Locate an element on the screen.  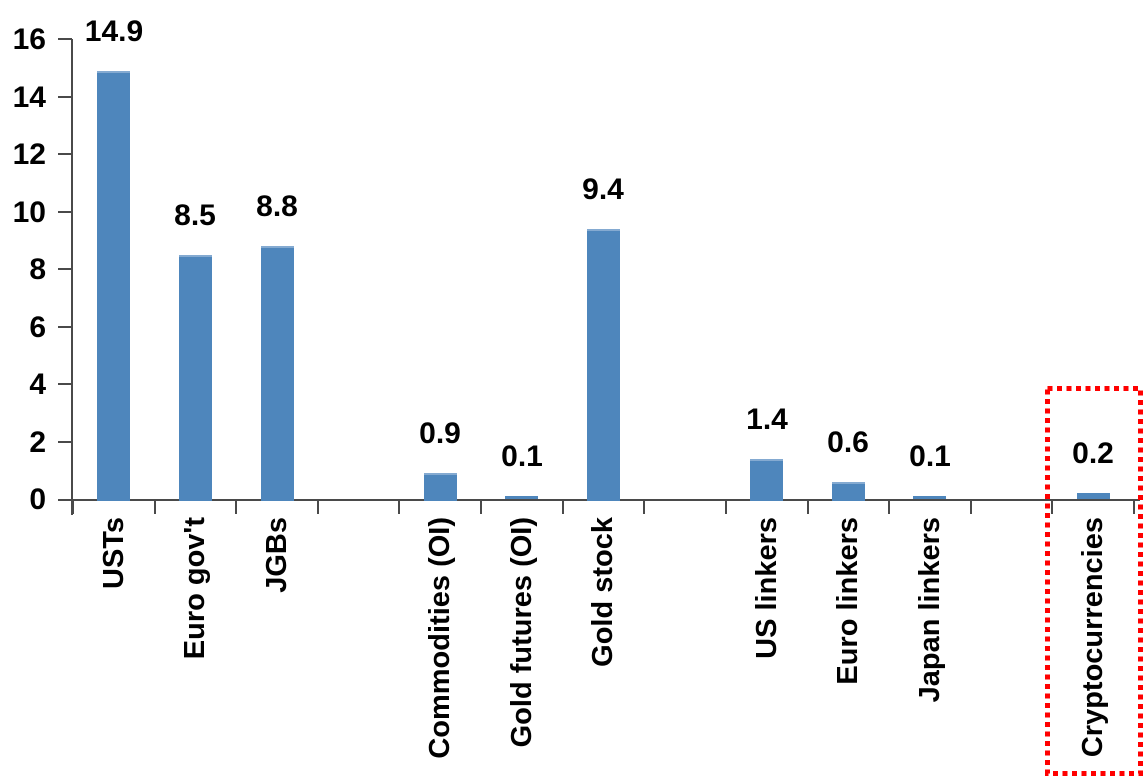
value-label-jgbs: 8.8 is located at coordinates (277, 206).